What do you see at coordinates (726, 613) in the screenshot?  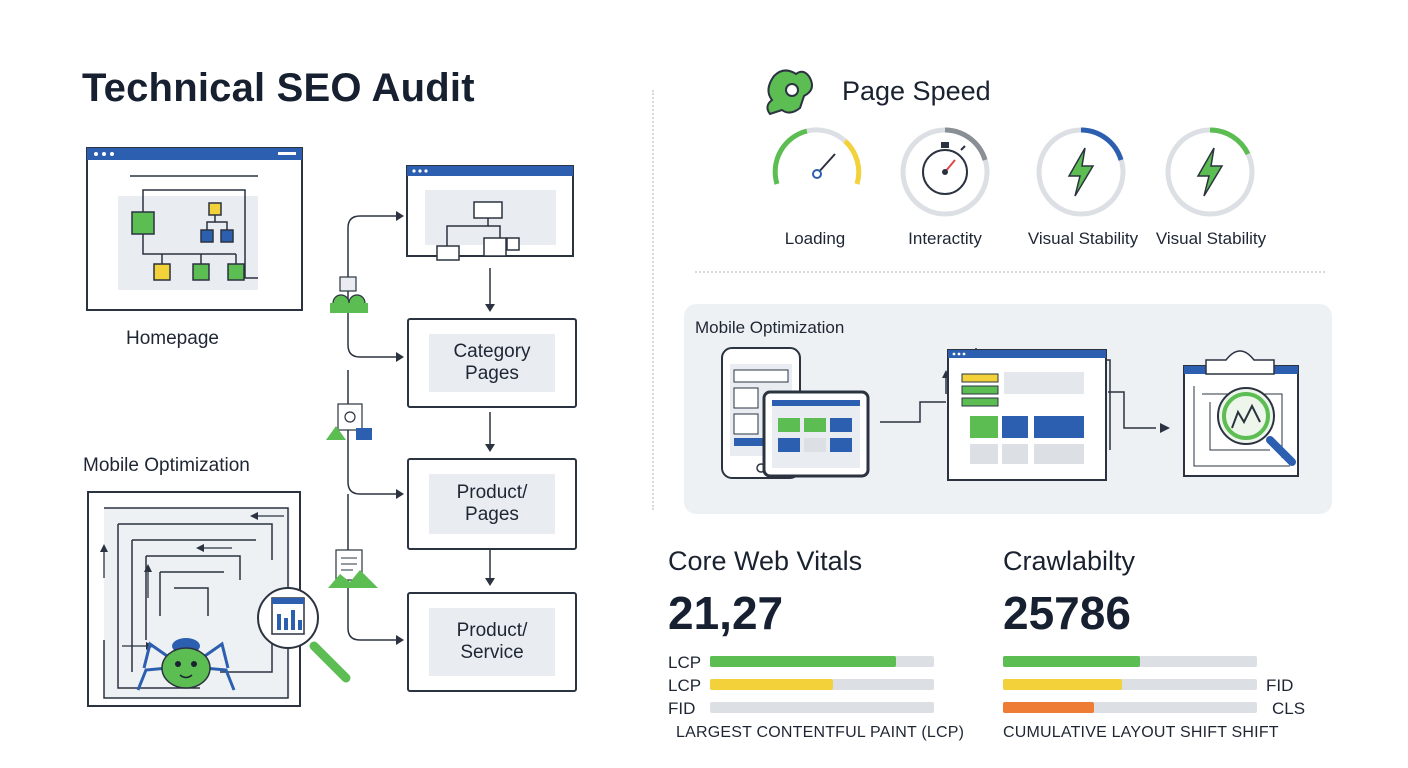 I see `core-web-vitals-value: 21,27` at bounding box center [726, 613].